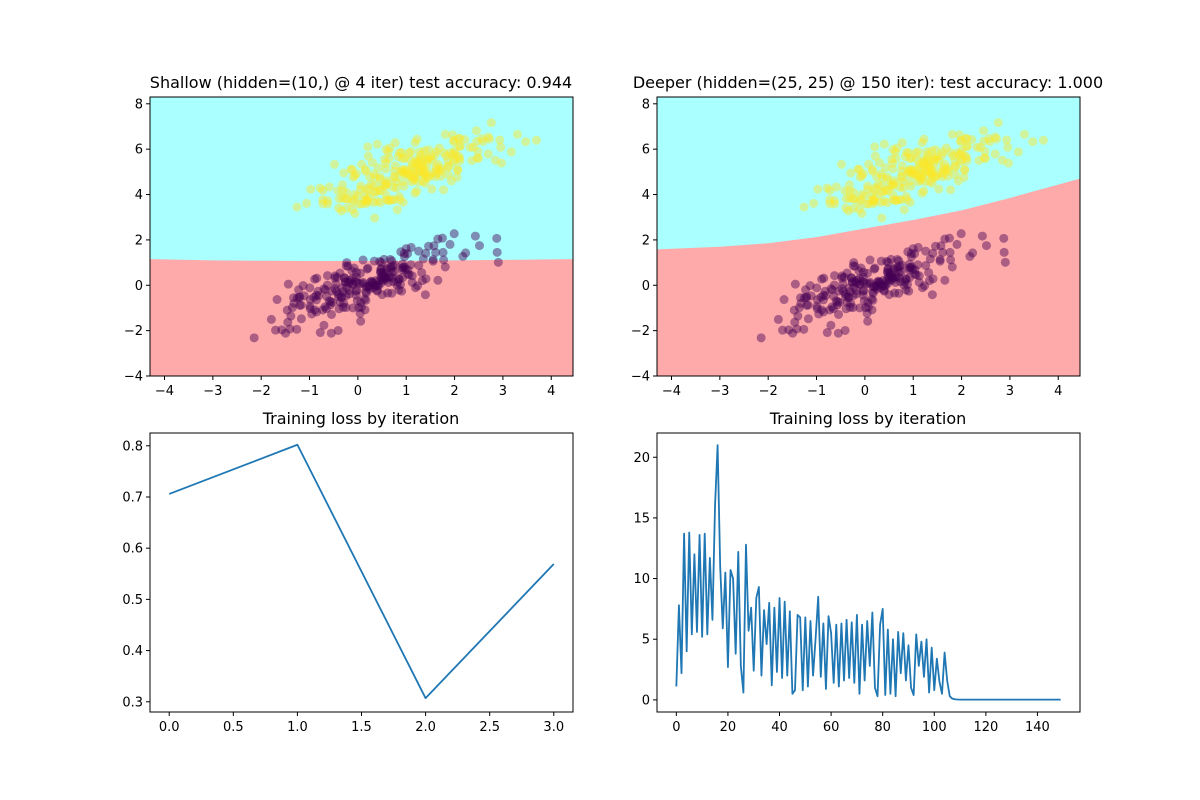 The width and height of the screenshot is (1200, 800). I want to click on y-tick-label: 8, so click(646, 104).